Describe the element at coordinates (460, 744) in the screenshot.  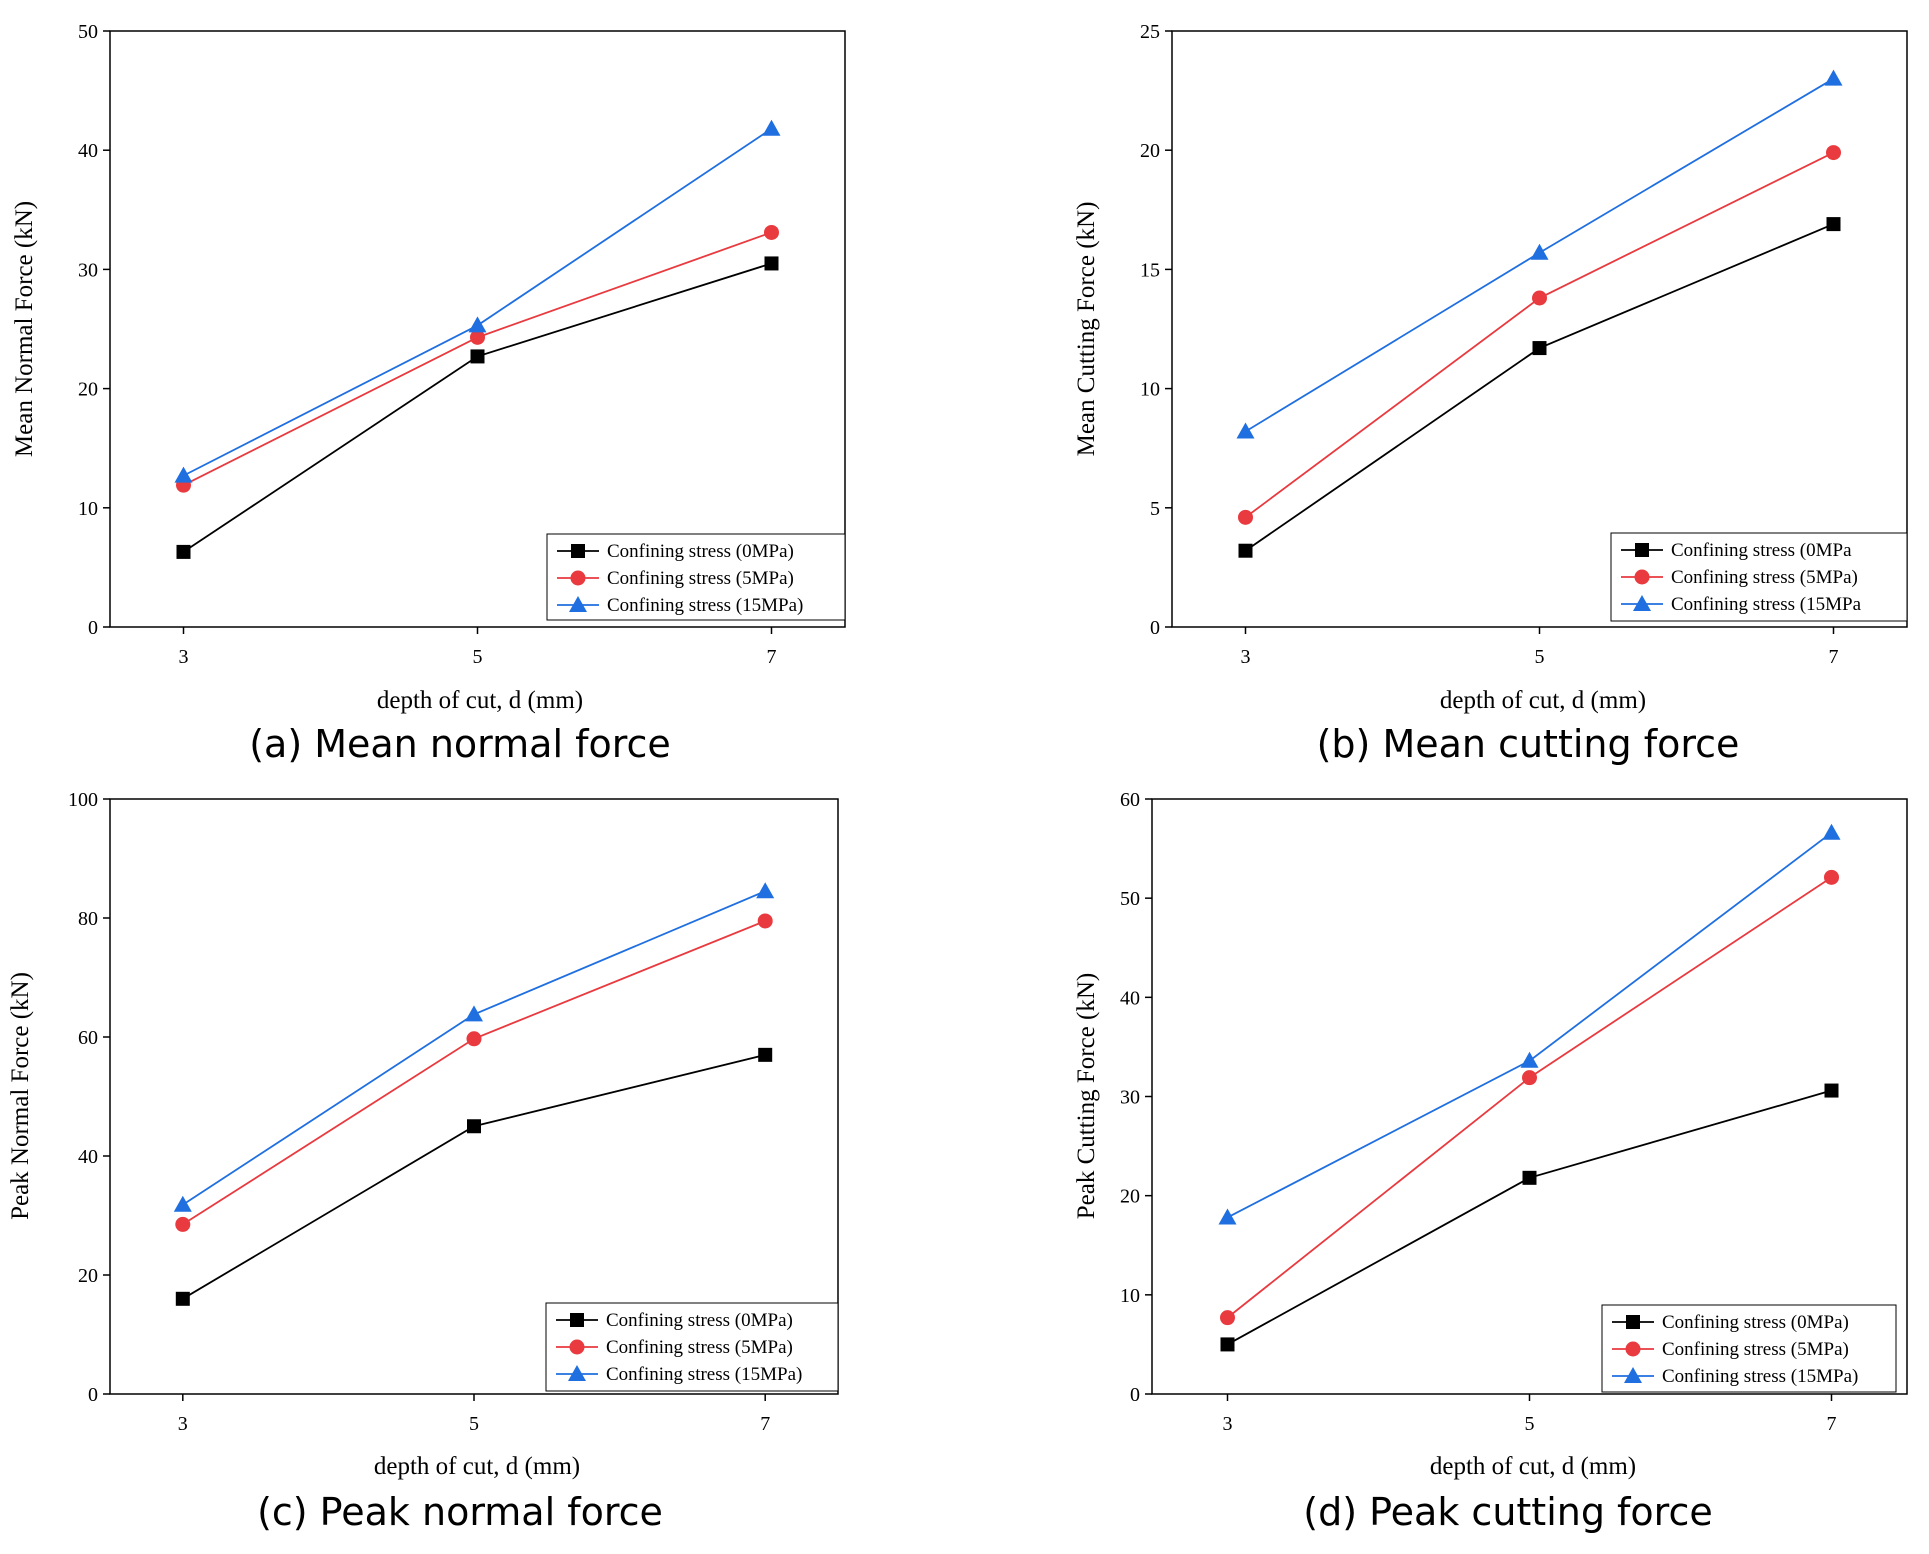
I see `panel-caption: (a) Mean normal force` at that location.